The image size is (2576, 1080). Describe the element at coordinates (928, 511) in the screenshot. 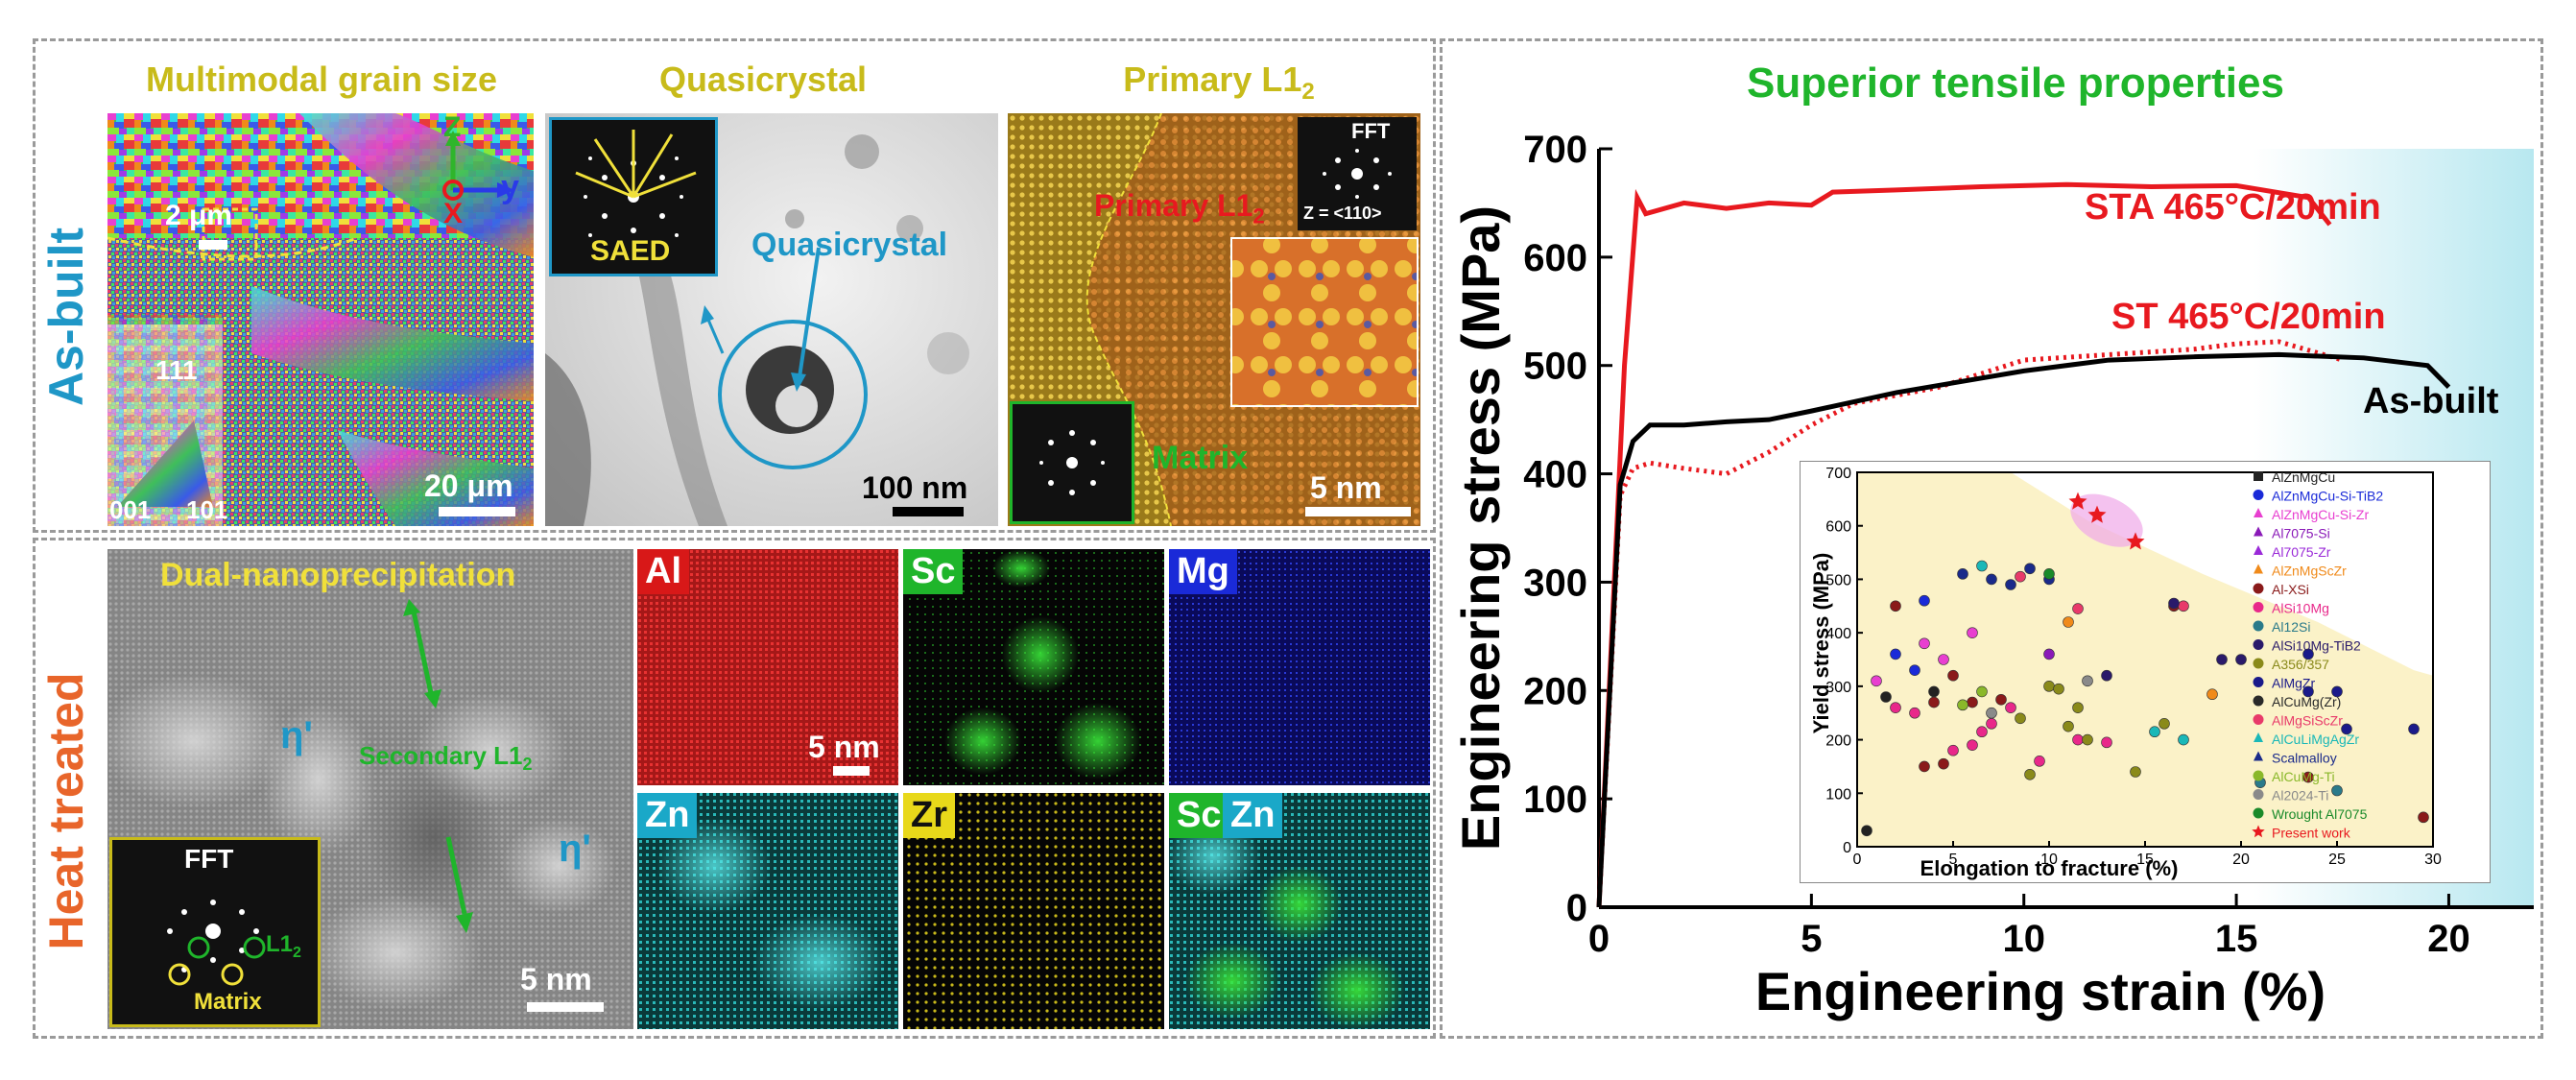

I see `quasi-scale` at that location.